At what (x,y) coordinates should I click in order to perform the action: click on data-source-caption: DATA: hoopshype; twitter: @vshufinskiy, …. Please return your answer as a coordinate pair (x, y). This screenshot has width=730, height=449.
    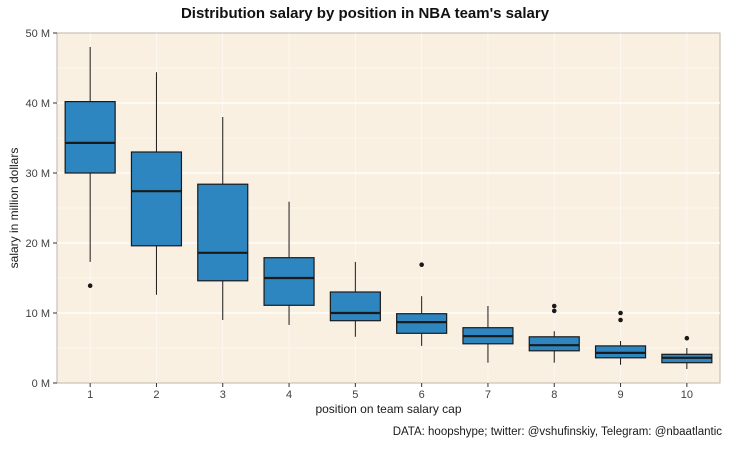
    Looking at the image, I should click on (557, 432).